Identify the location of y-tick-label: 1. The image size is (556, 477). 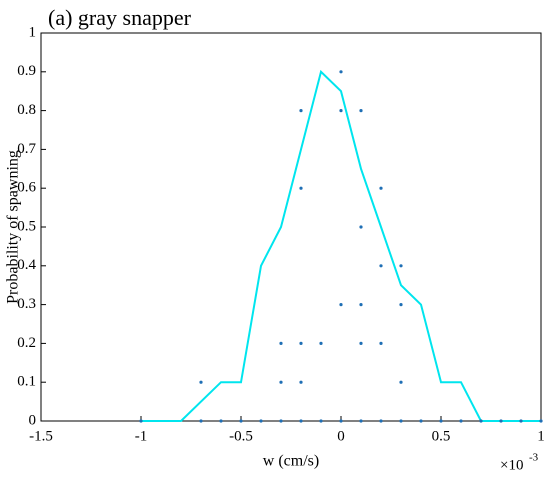
(33, 32).